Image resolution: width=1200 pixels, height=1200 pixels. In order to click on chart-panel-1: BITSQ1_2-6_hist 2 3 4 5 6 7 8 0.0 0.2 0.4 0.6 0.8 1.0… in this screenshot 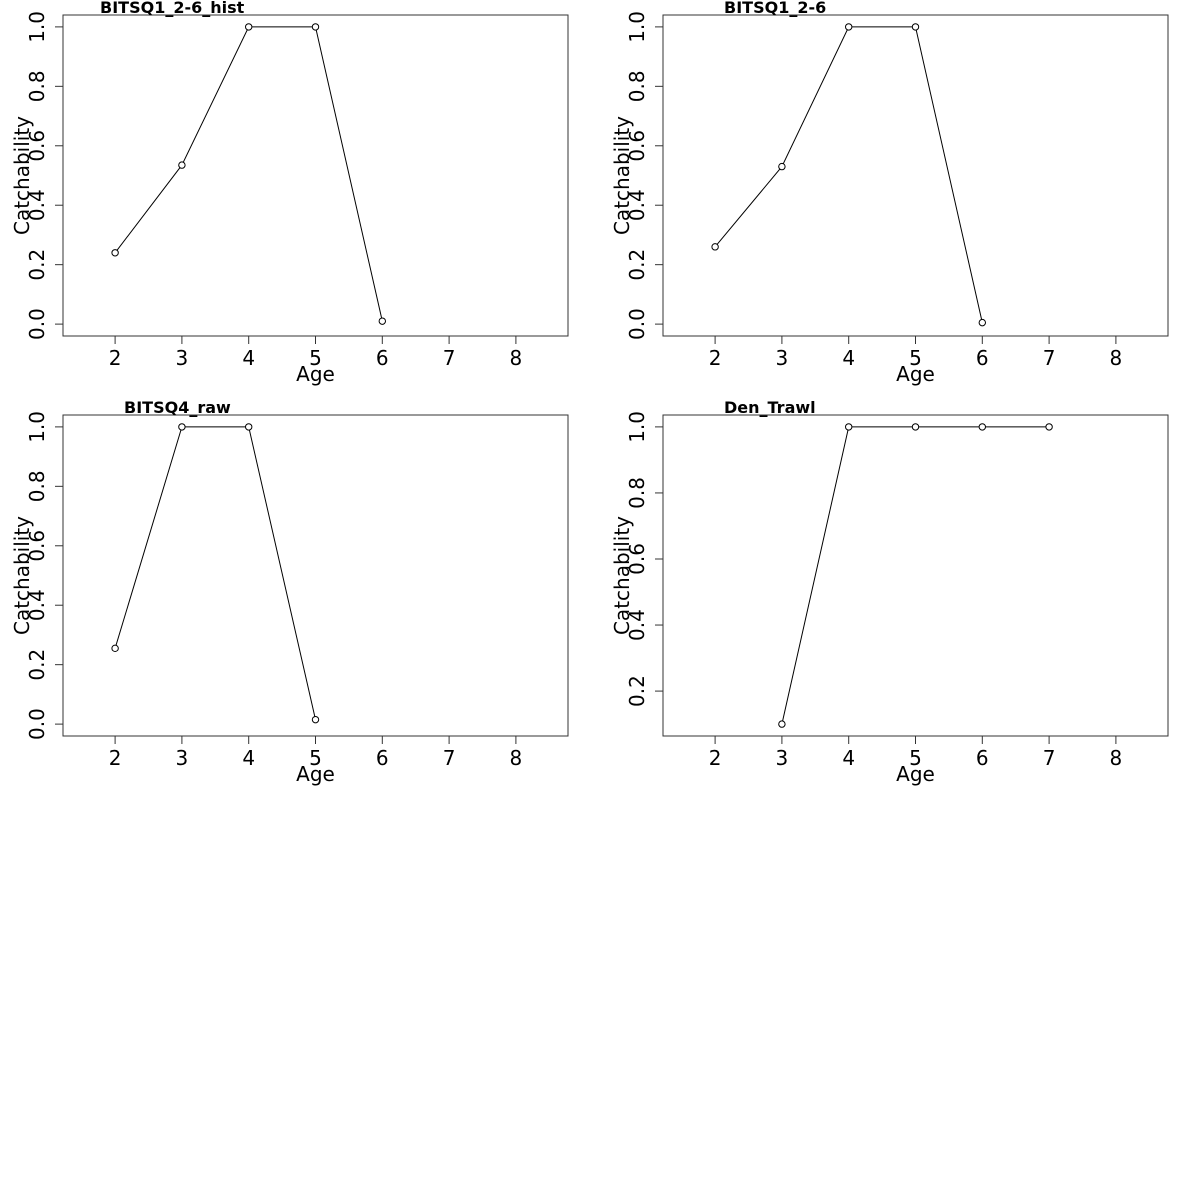, I will do `click(289, 193)`.